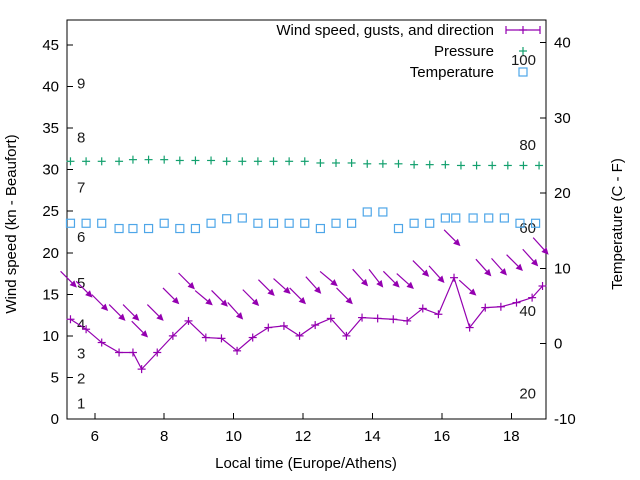 This screenshot has width=640, height=480. I want to click on left-tick-label: 45, so click(50, 45).